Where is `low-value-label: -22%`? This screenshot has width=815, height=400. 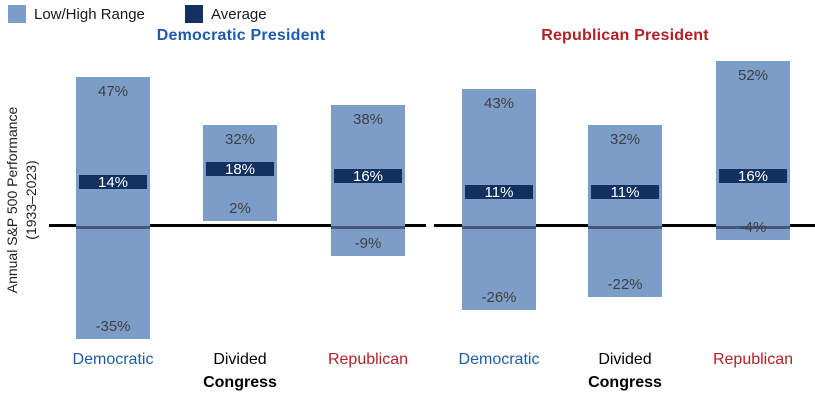 low-value-label: -22% is located at coordinates (625, 285).